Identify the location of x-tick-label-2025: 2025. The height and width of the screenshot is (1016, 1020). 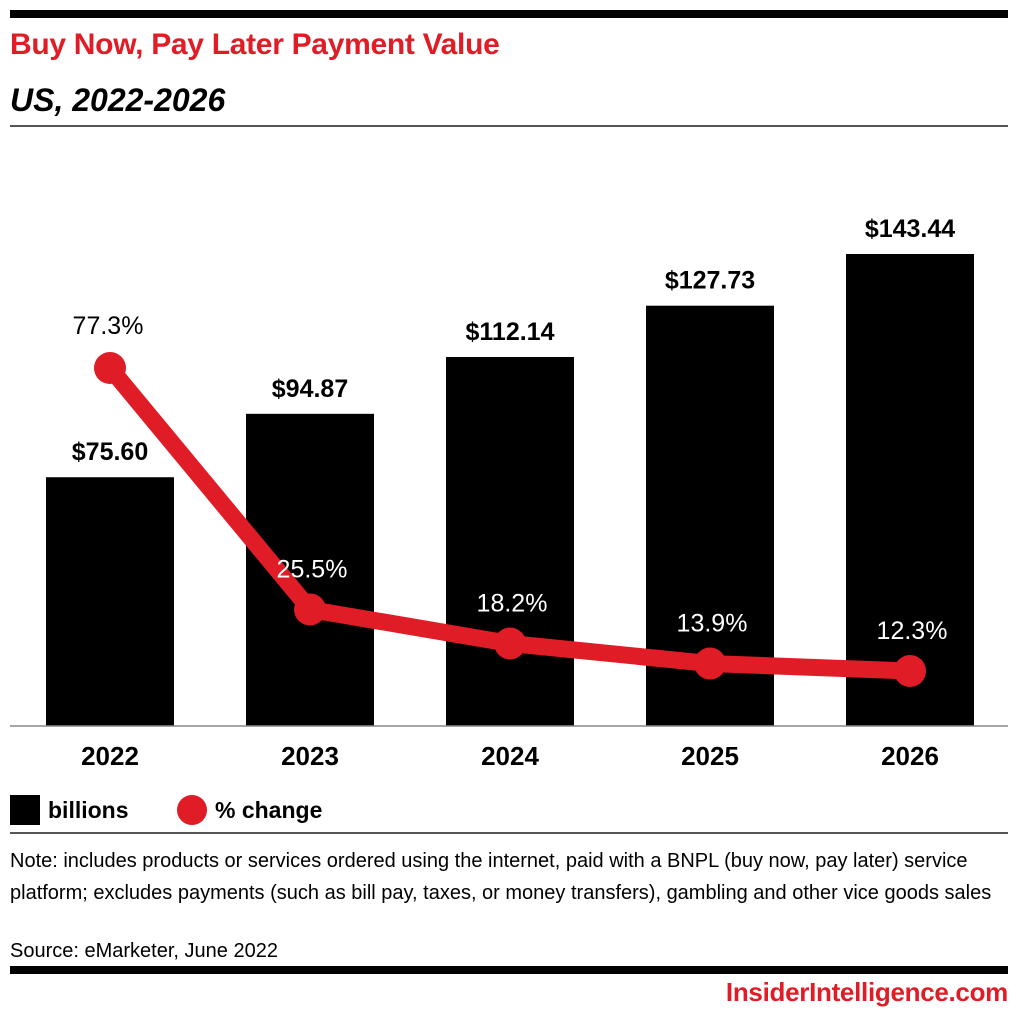
(710, 756).